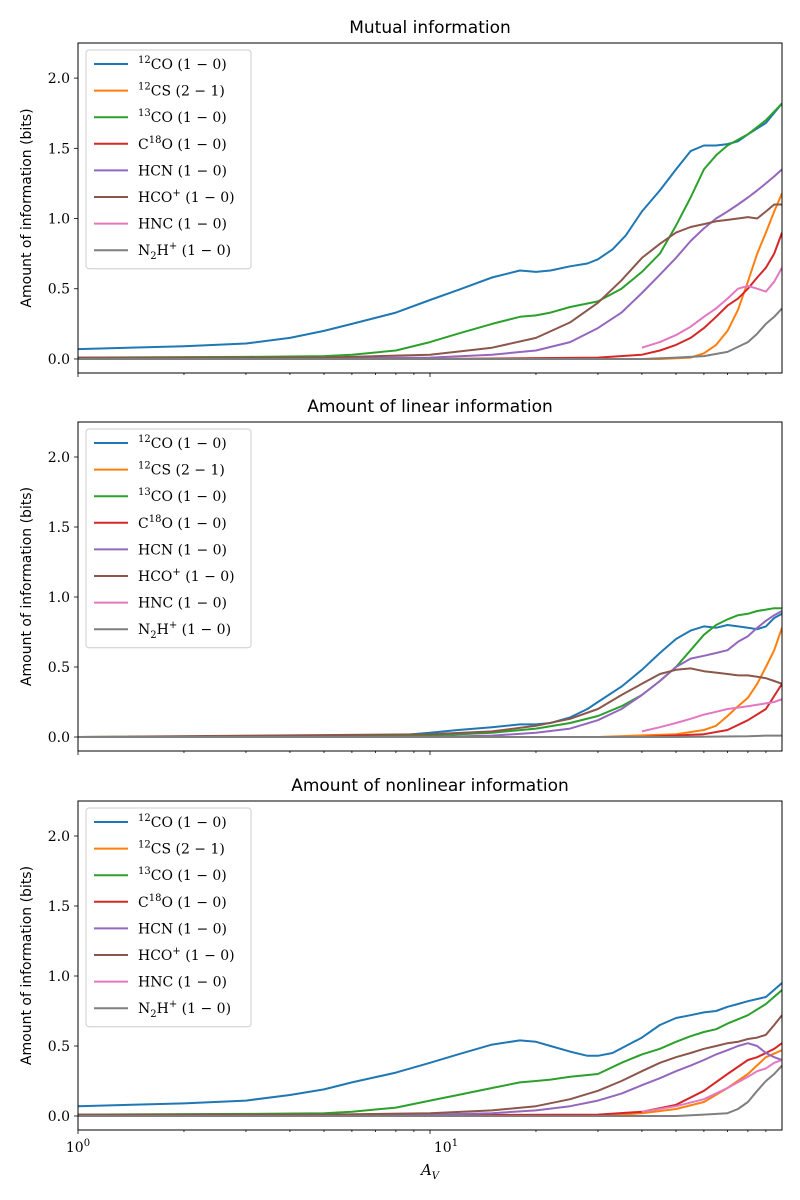 Image resolution: width=800 pixels, height=1200 pixels. Describe the element at coordinates (430, 1171) in the screenshot. I see `x-axis-label: AV` at that location.